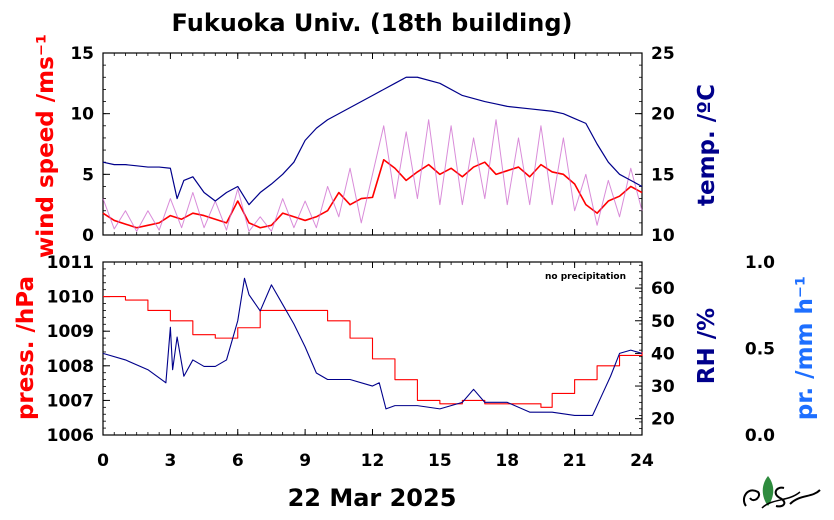 The width and height of the screenshot is (834, 520). I want to click on x-tick-label: 6, so click(238, 461).